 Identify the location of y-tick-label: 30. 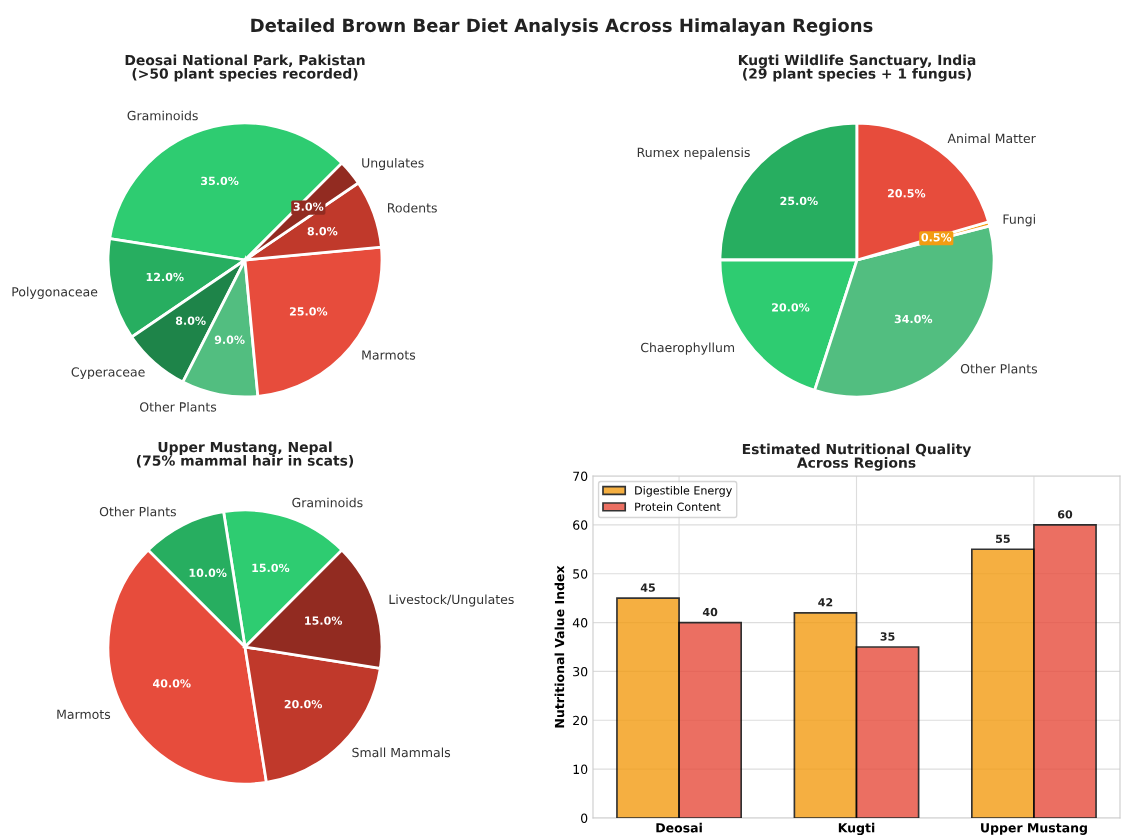
(580, 671).